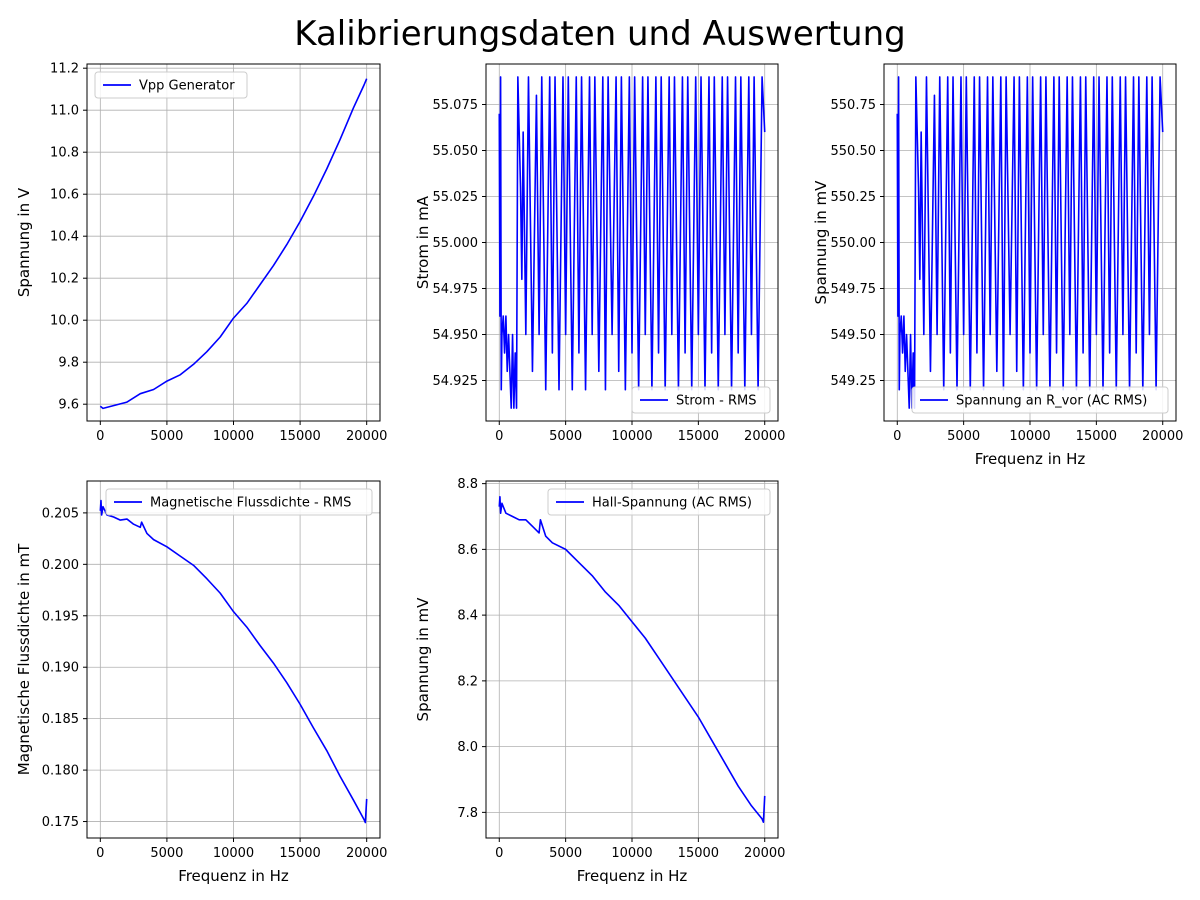  Describe the element at coordinates (60, 719) in the screenshot. I see `y-tick-label: 0.185` at that location.